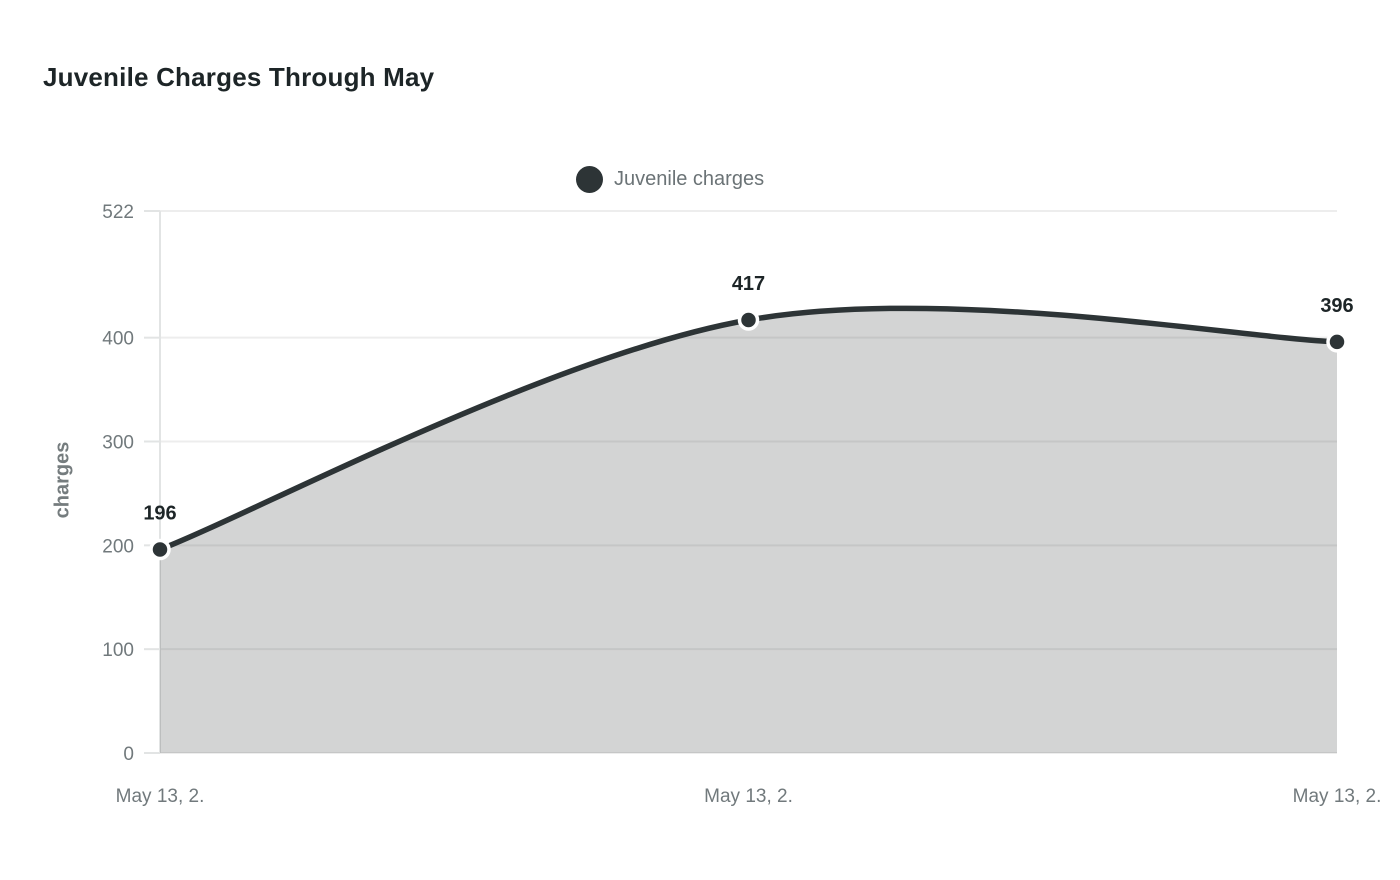 This screenshot has height=880, width=1400. I want to click on y-tick-label: 0, so click(128, 754).